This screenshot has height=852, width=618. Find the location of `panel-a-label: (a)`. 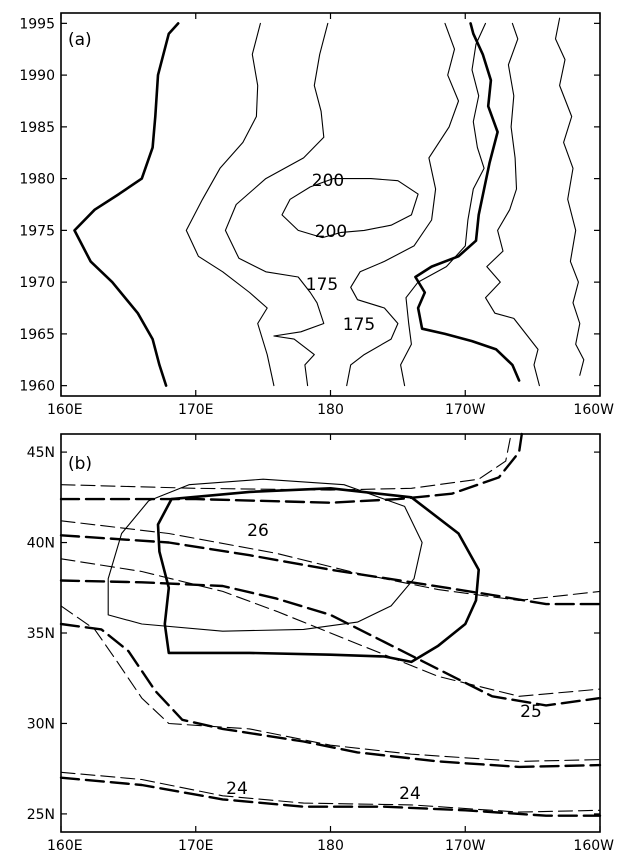

panel-a-label: (a) is located at coordinates (80, 40).